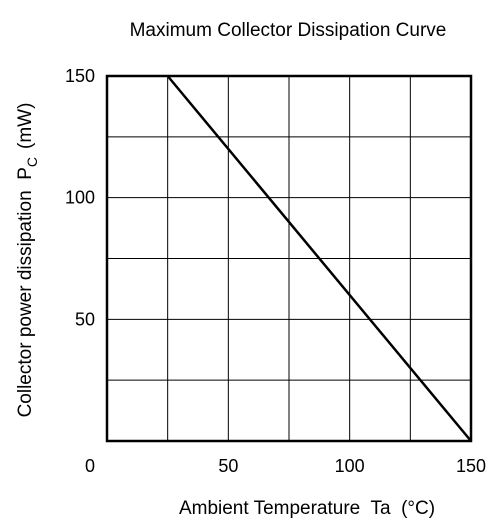  Describe the element at coordinates (25, 126) in the screenshot. I see `y-axis-label-unit: (mW)` at that location.